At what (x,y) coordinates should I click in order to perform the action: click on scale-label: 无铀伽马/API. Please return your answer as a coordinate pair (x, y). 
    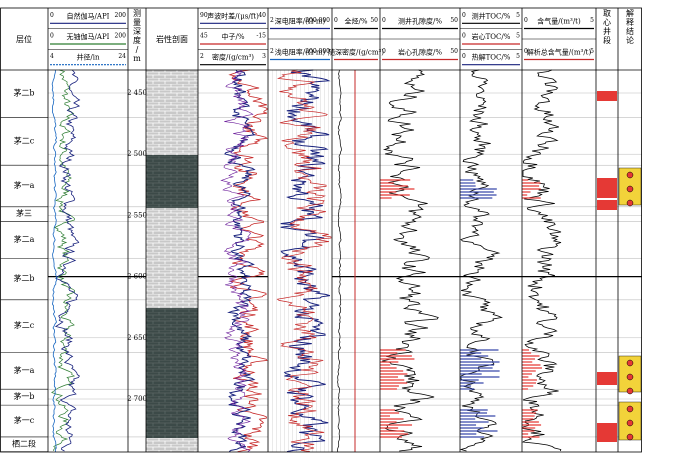
    Looking at the image, I should click on (88, 36).